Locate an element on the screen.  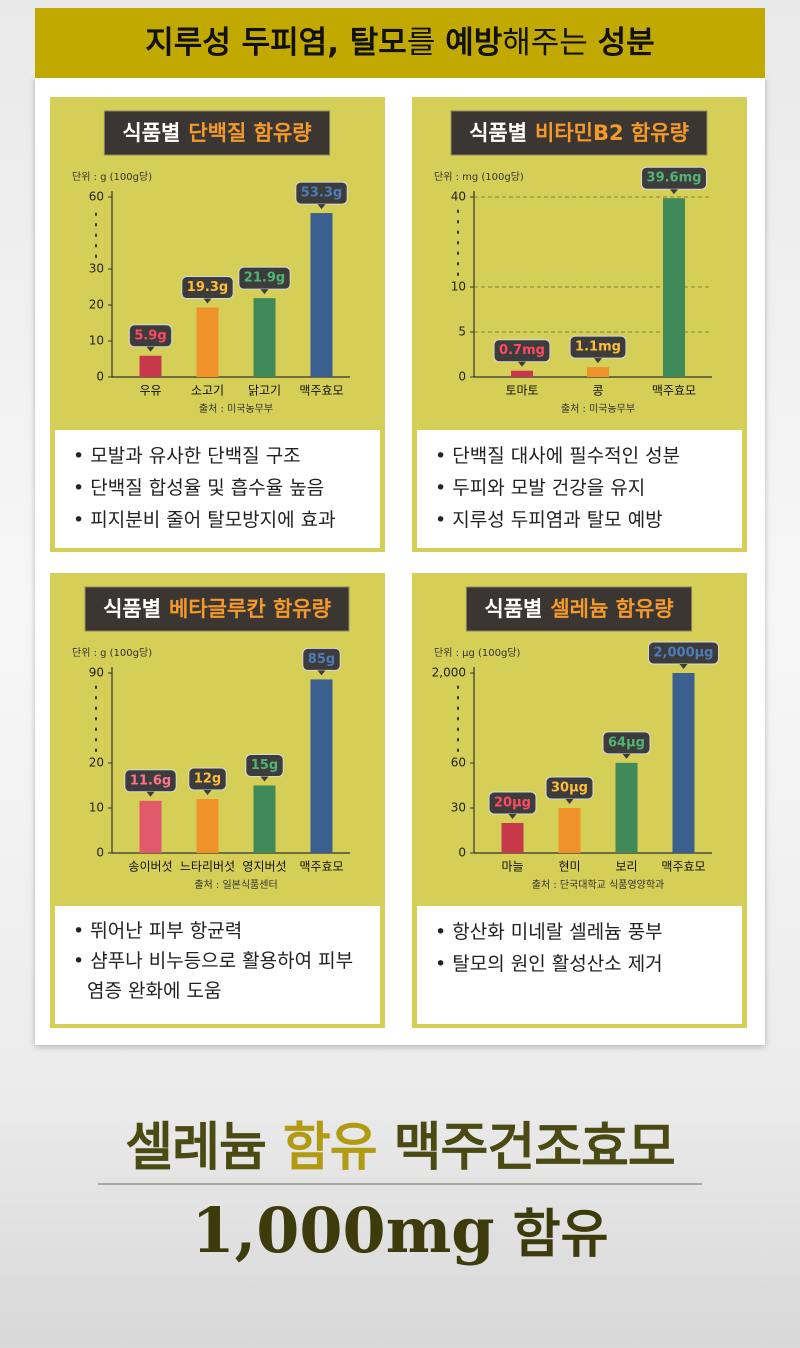
x-tick-label: 송이버섯 is located at coordinates (150, 867).